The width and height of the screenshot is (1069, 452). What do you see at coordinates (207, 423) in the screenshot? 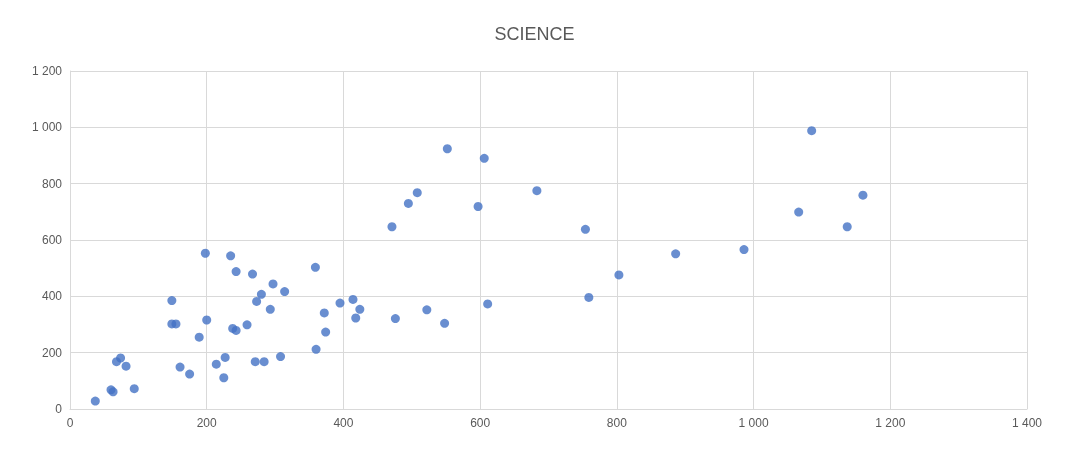
I see `x-tick-label: 200` at bounding box center [207, 423].